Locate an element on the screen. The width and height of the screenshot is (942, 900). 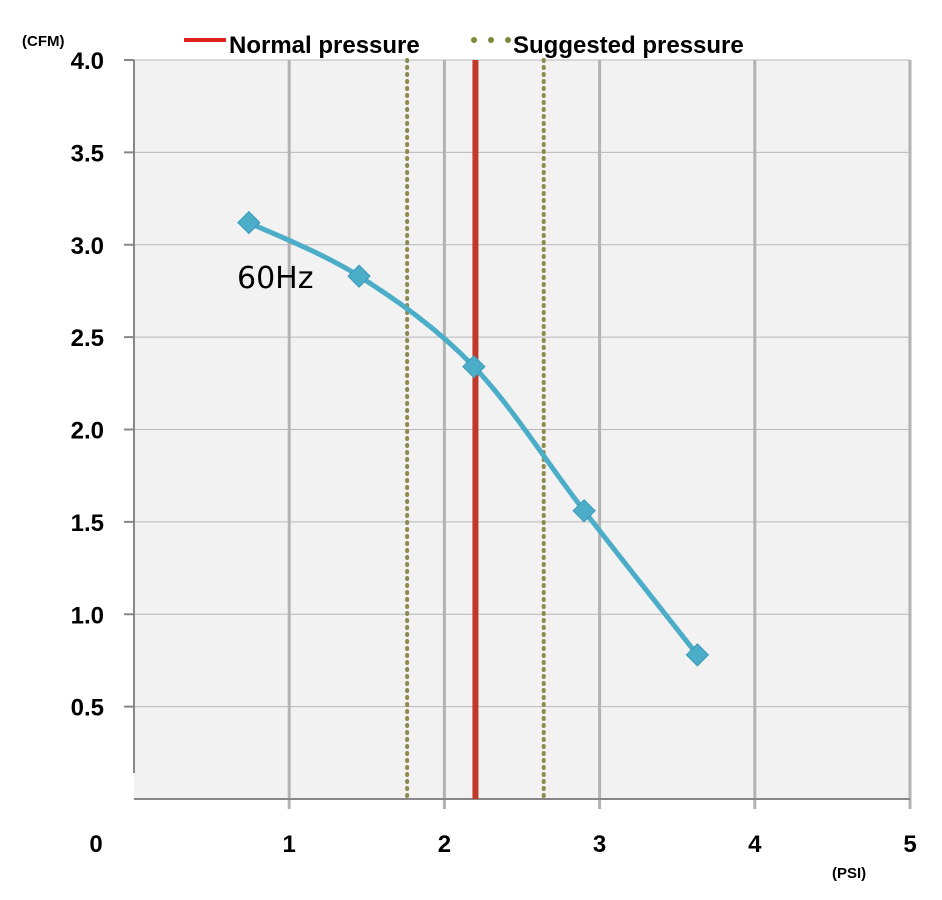
legend-label-suggested-pressure: Suggested pressure is located at coordinates (628, 45).